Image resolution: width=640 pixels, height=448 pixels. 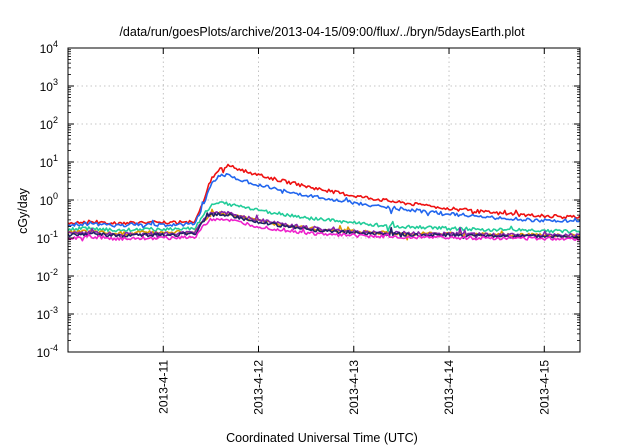 I want to click on data-series, so click(x=324, y=202).